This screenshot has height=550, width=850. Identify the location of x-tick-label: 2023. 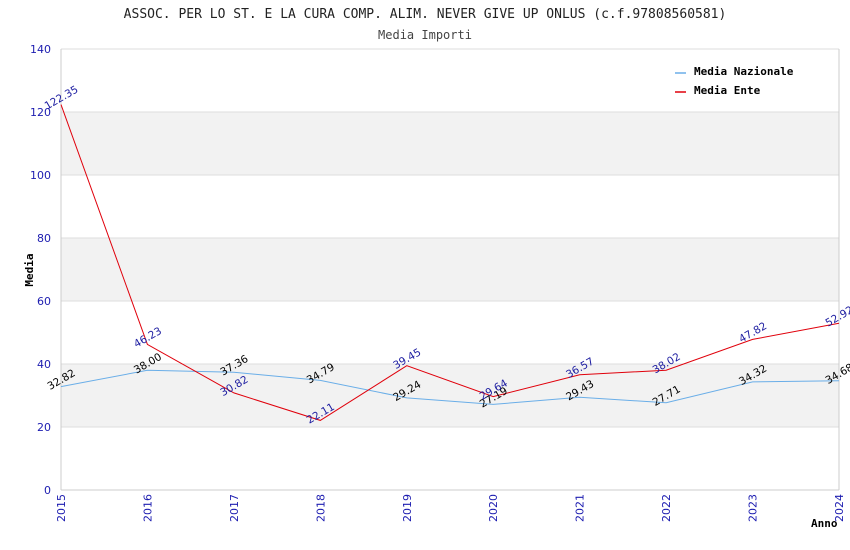
(753, 508).